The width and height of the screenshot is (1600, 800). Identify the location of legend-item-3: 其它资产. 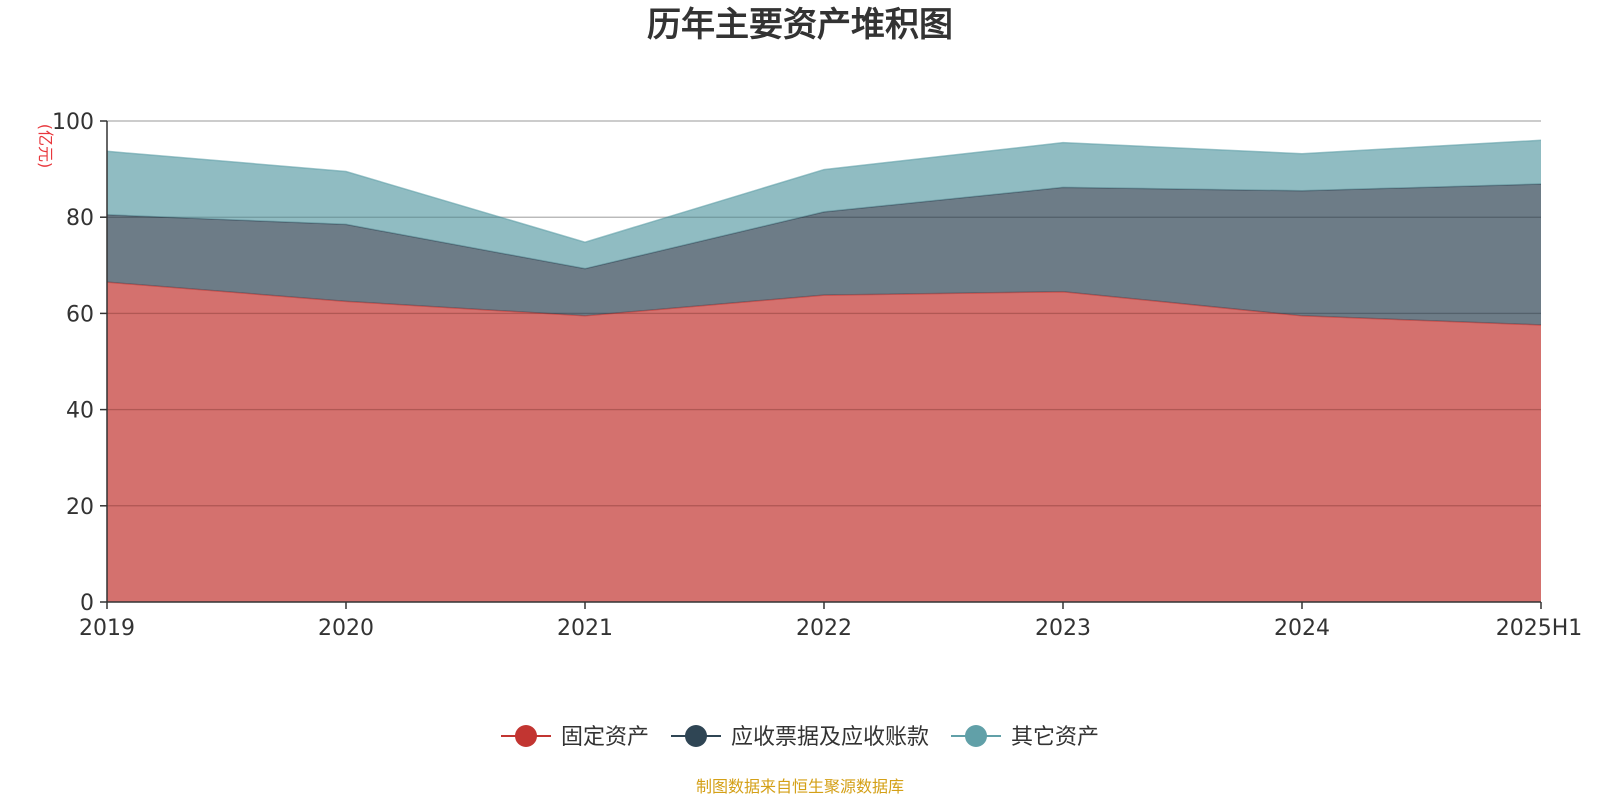
(1025, 737).